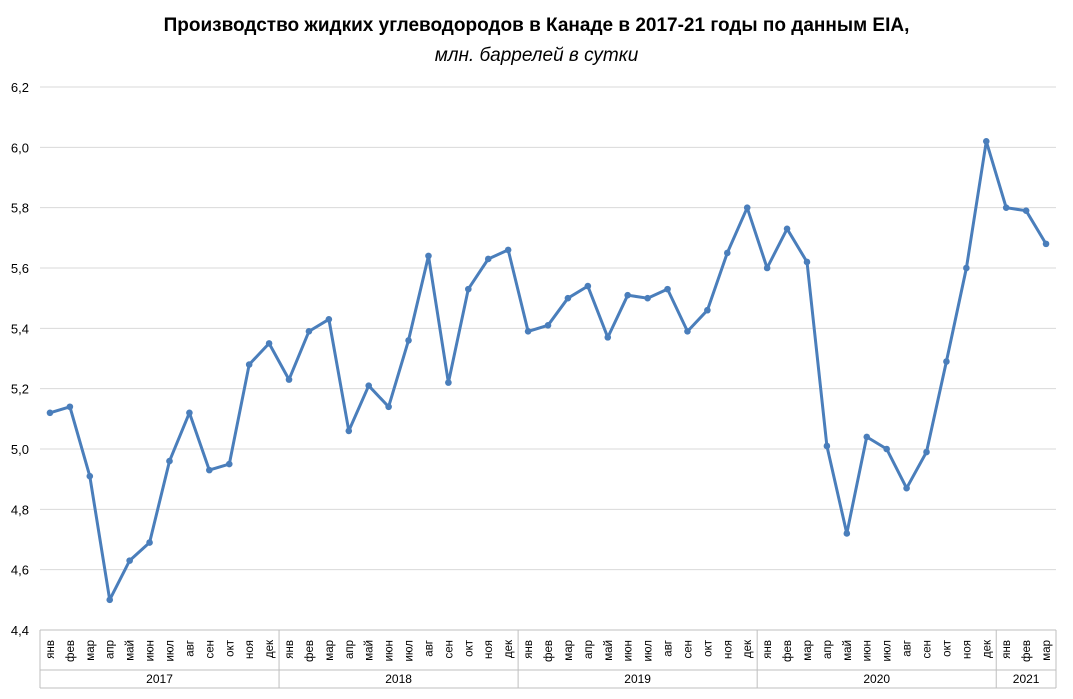 This screenshot has height=699, width=1073. I want to click on year-label: 2021, so click(1026, 679).